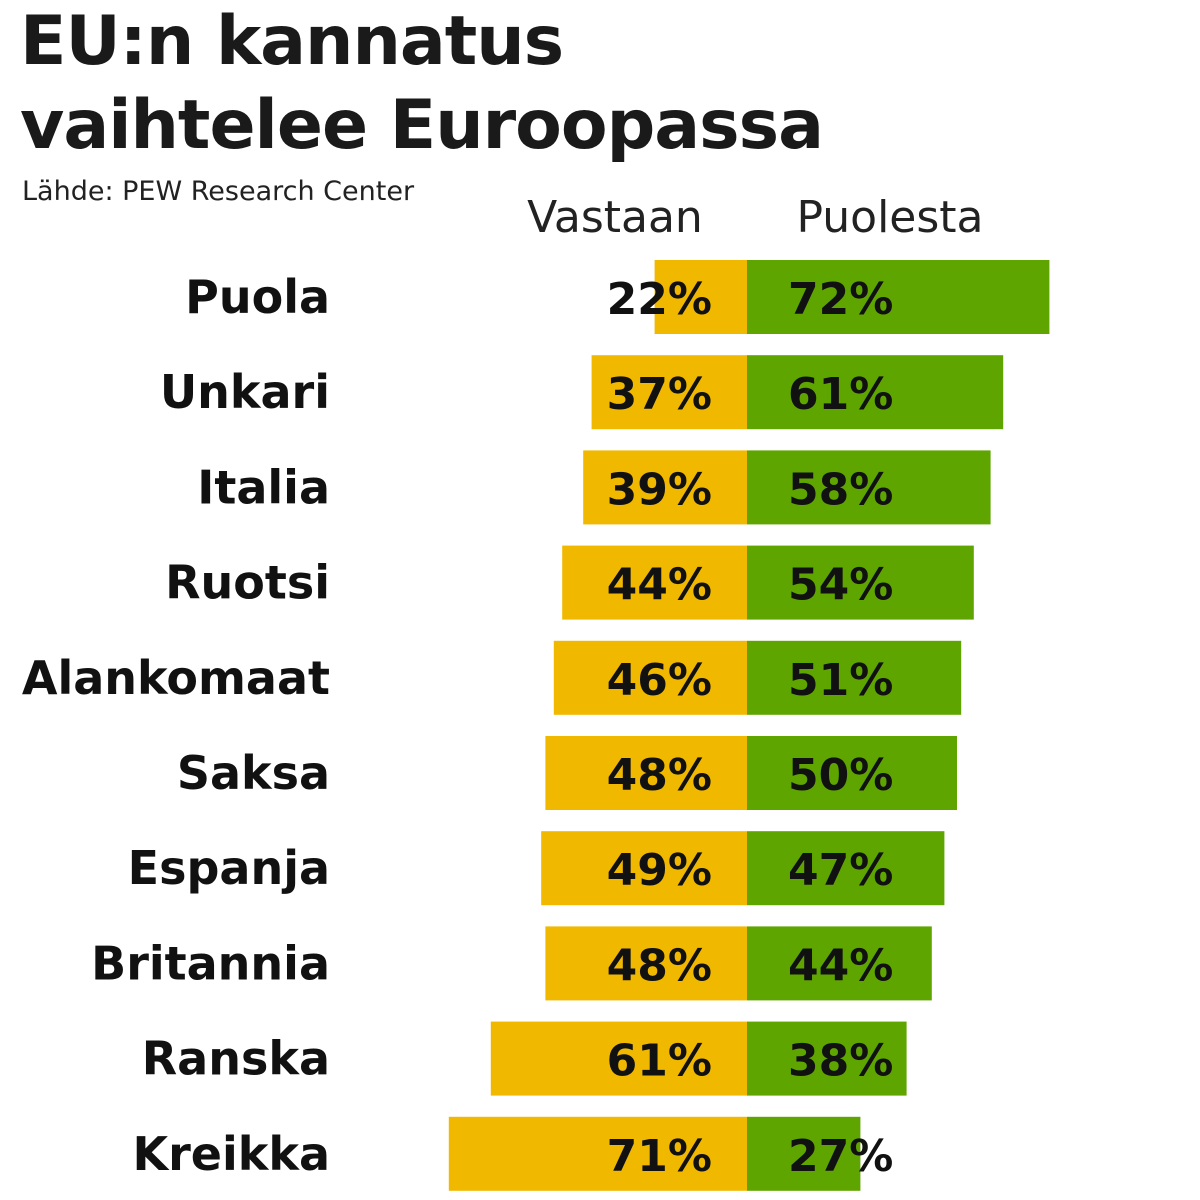 This screenshot has height=1200, width=1200. I want to click on bar-puolesta-espanja, so click(846, 868).